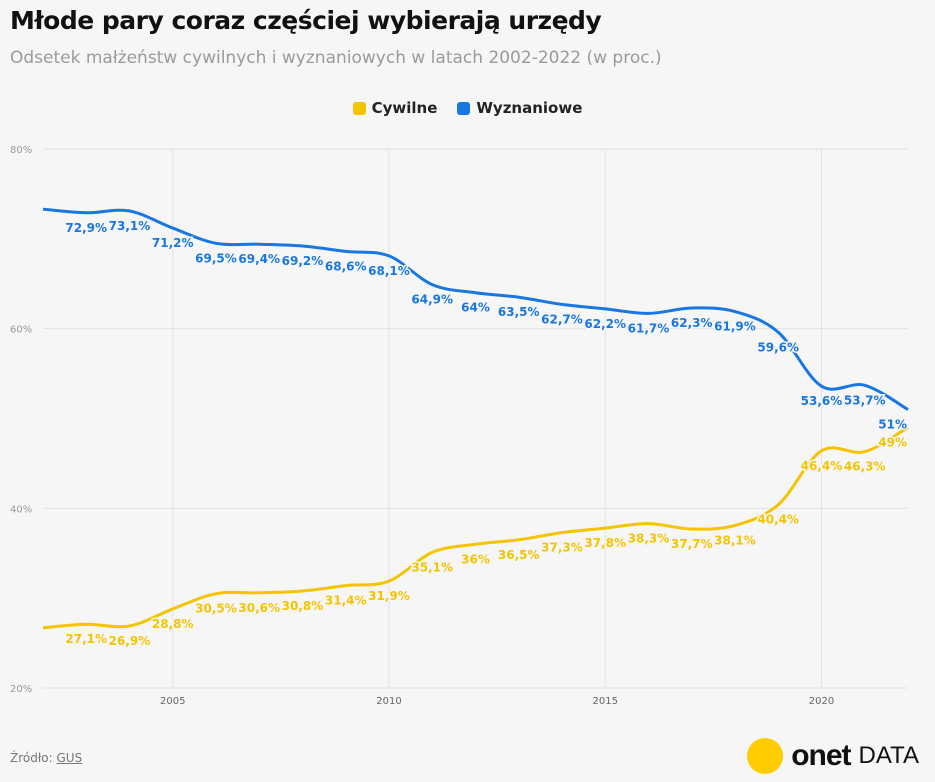  I want to click on data-label-wyznaniowe: 69,5%, so click(216, 258).